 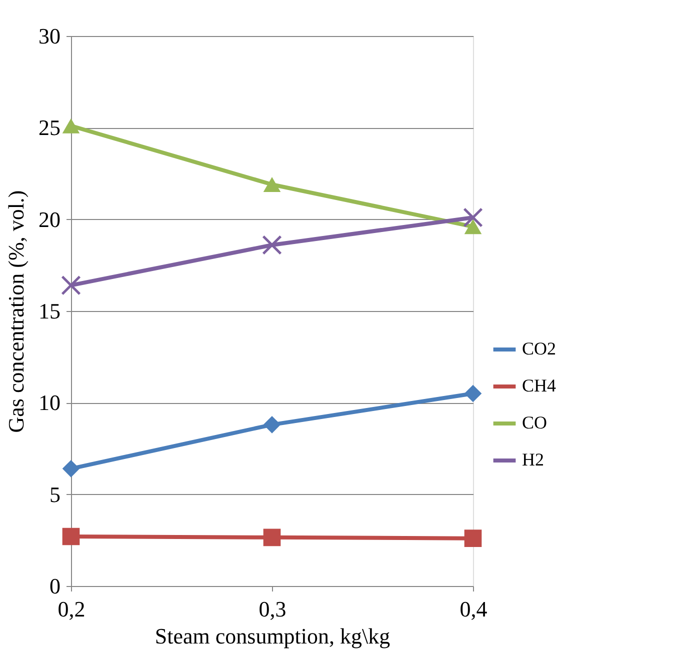 I want to click on y-tick-label: 15, so click(x=49, y=311).